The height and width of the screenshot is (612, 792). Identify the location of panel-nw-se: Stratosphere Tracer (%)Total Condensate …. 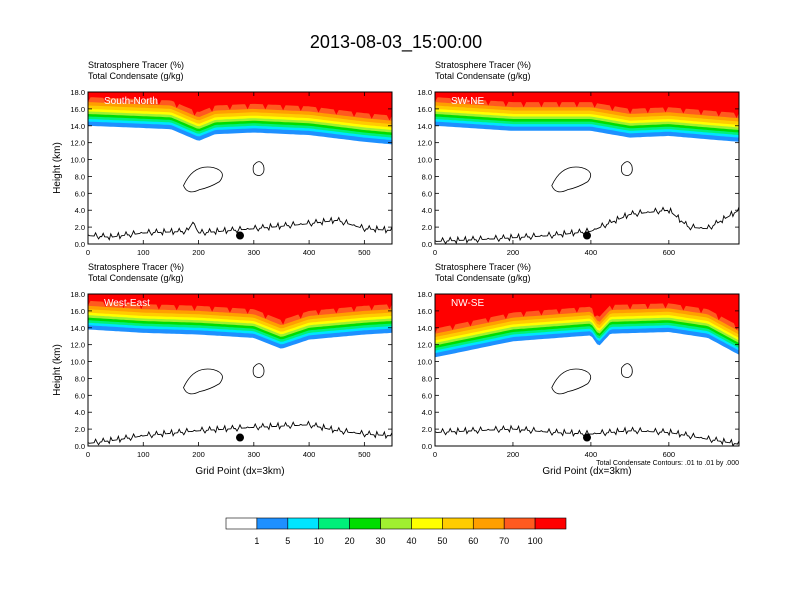
(578, 369).